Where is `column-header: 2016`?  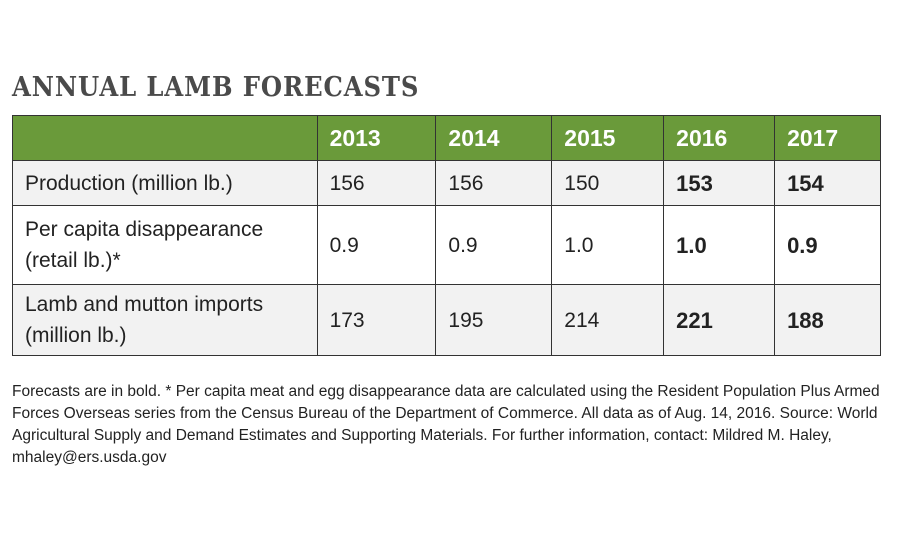
column-header: 2016 is located at coordinates (719, 138).